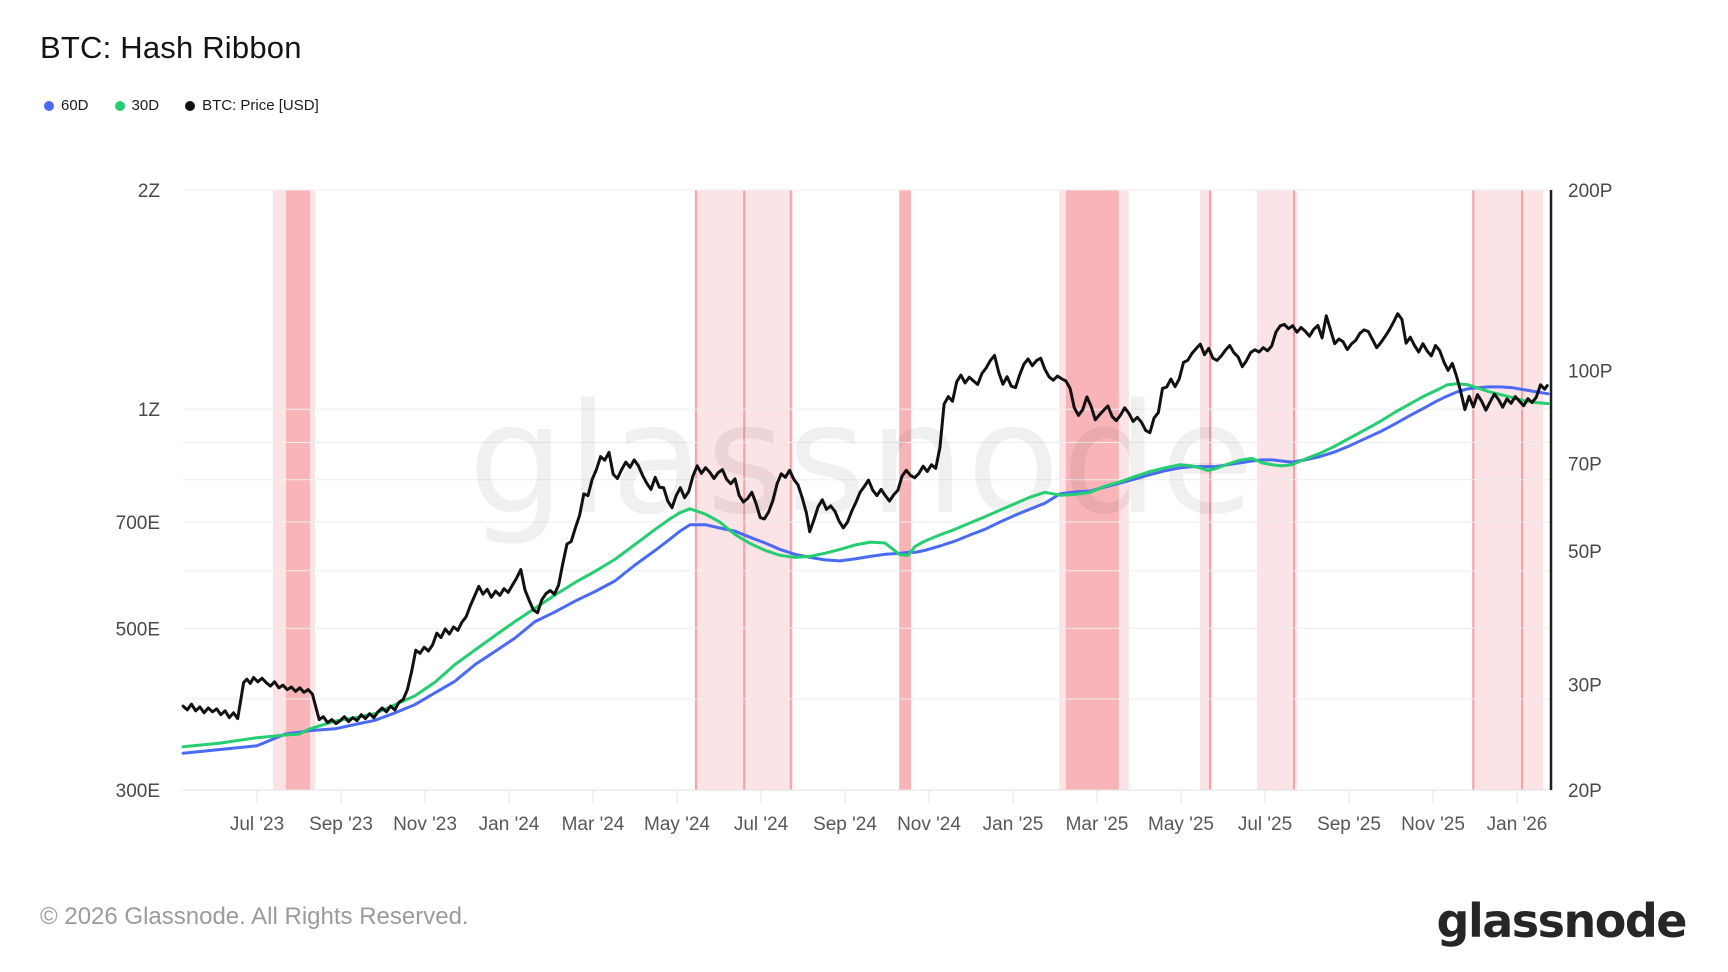 The height and width of the screenshot is (972, 1728). I want to click on hash-axis-label: 2Z, so click(149, 191).